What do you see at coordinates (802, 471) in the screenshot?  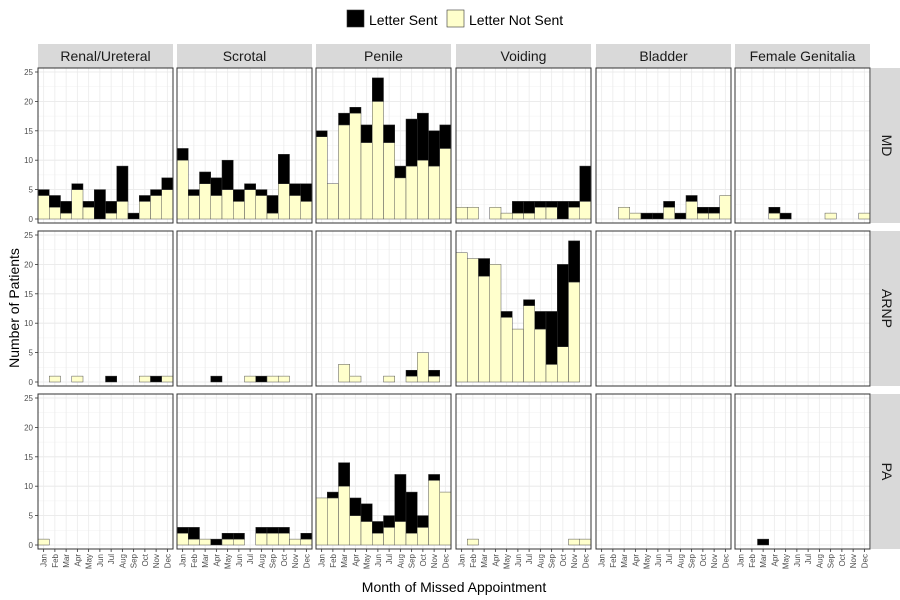 I see `panel-pa-female-genitalia` at bounding box center [802, 471].